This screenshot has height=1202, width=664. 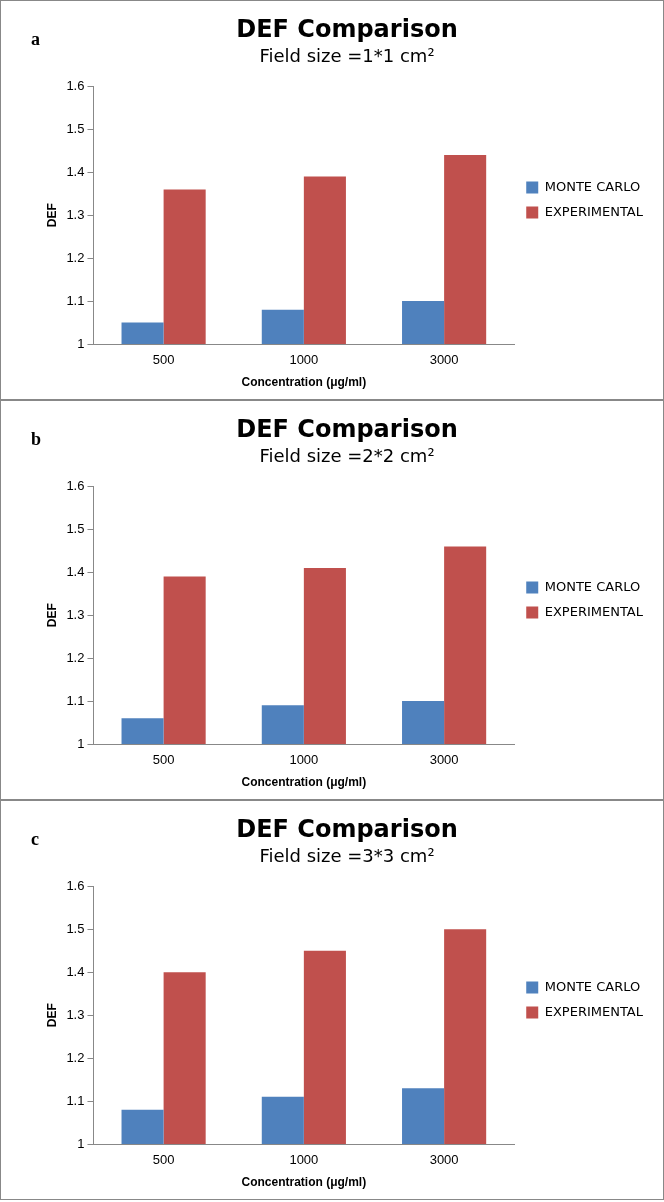 I want to click on chart-subtitle: Field size =1*1 cm², so click(x=347, y=56).